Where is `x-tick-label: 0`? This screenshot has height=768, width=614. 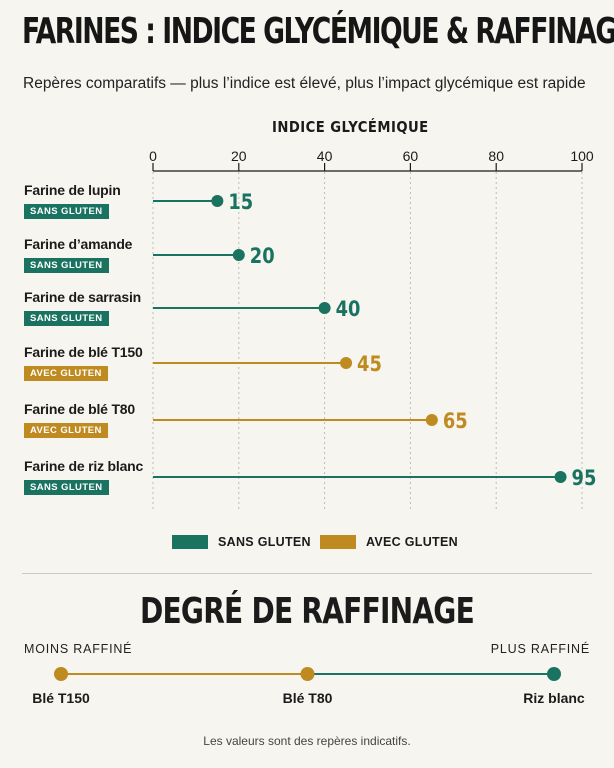
x-tick-label: 0 is located at coordinates (153, 156).